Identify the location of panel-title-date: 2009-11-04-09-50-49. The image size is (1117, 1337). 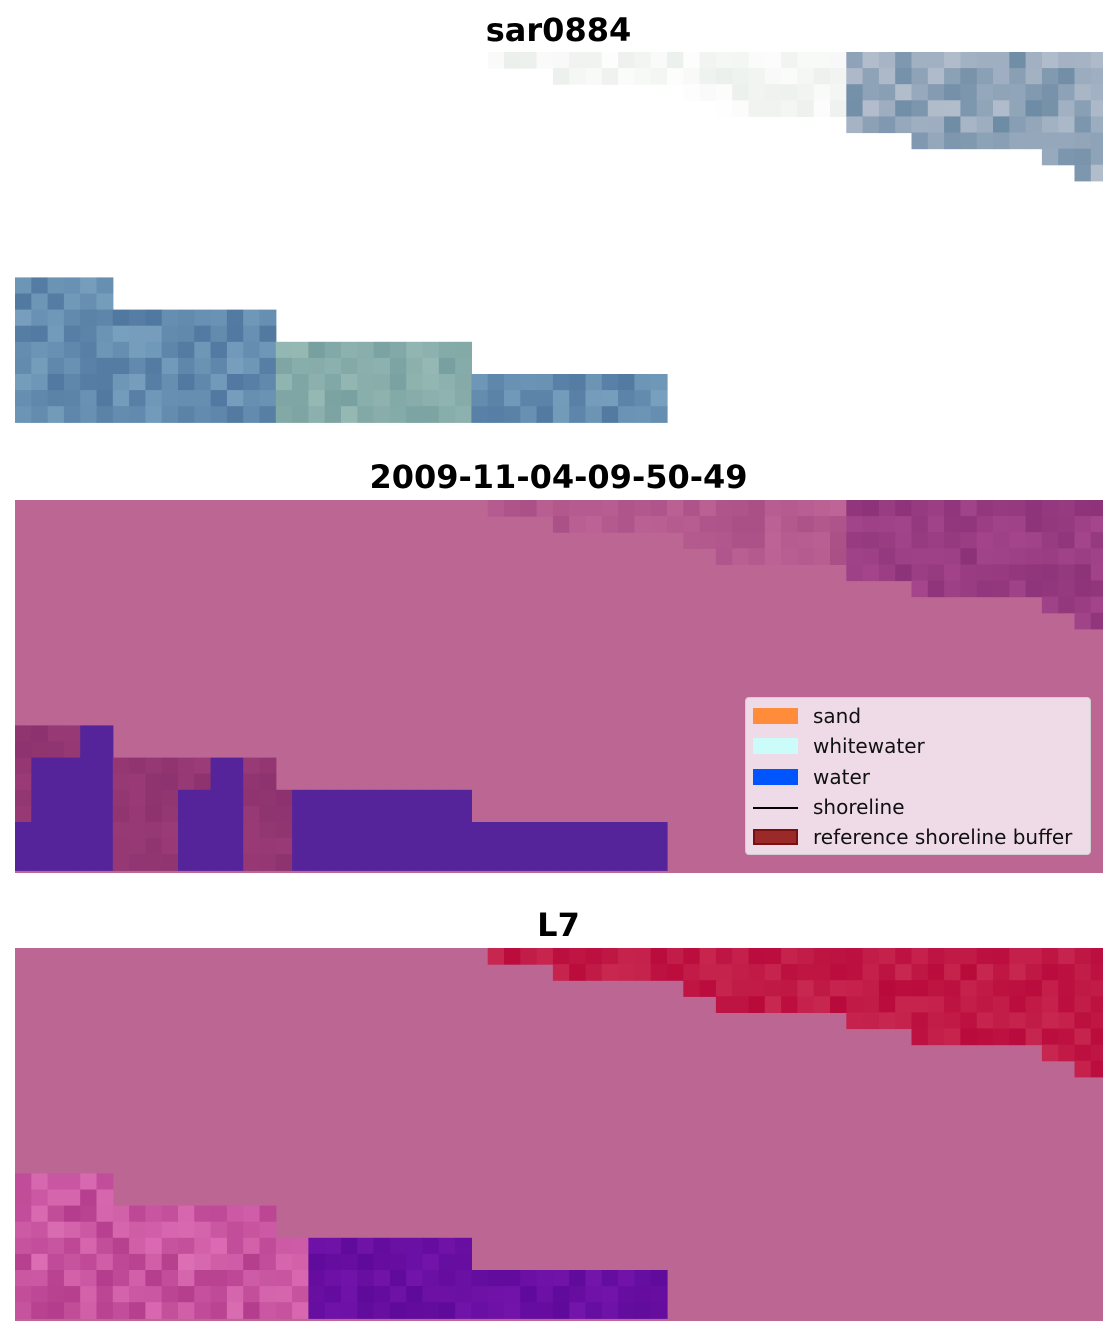
(558, 477).